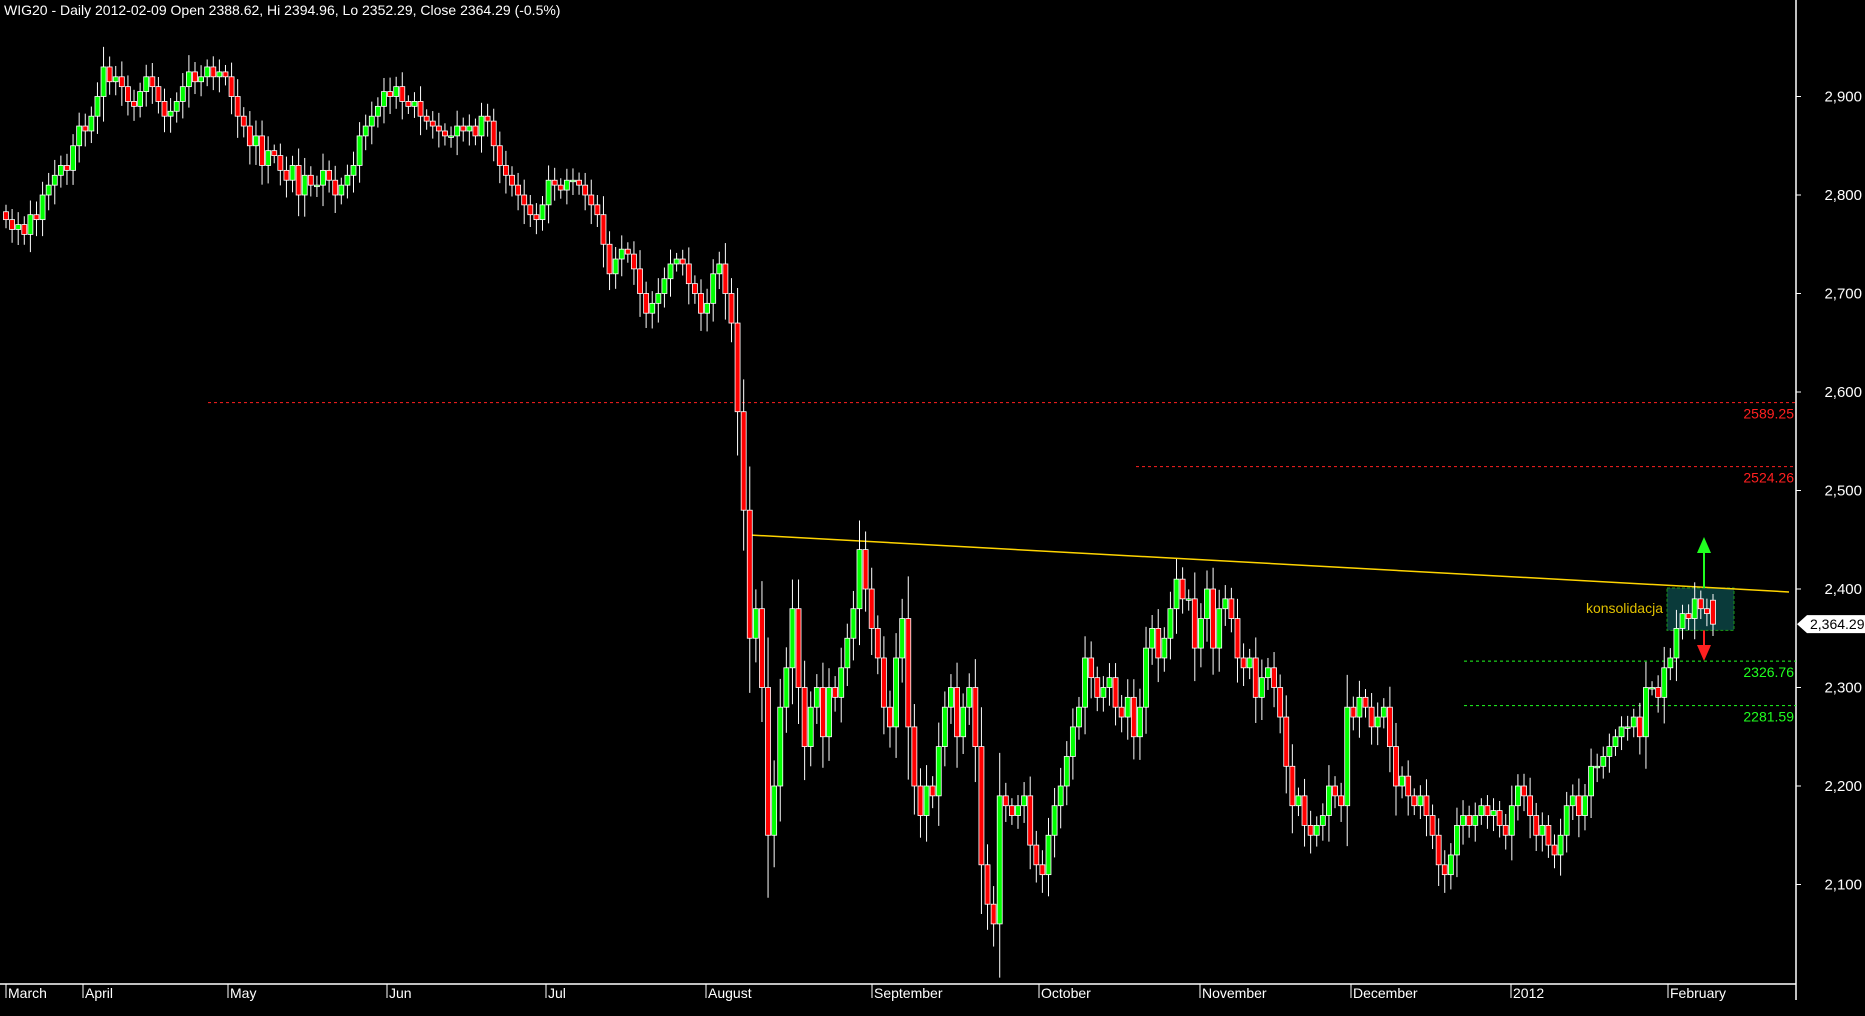 This screenshot has width=1865, height=1016. Describe the element at coordinates (1066, 993) in the screenshot. I see `x-month-label: October` at that location.